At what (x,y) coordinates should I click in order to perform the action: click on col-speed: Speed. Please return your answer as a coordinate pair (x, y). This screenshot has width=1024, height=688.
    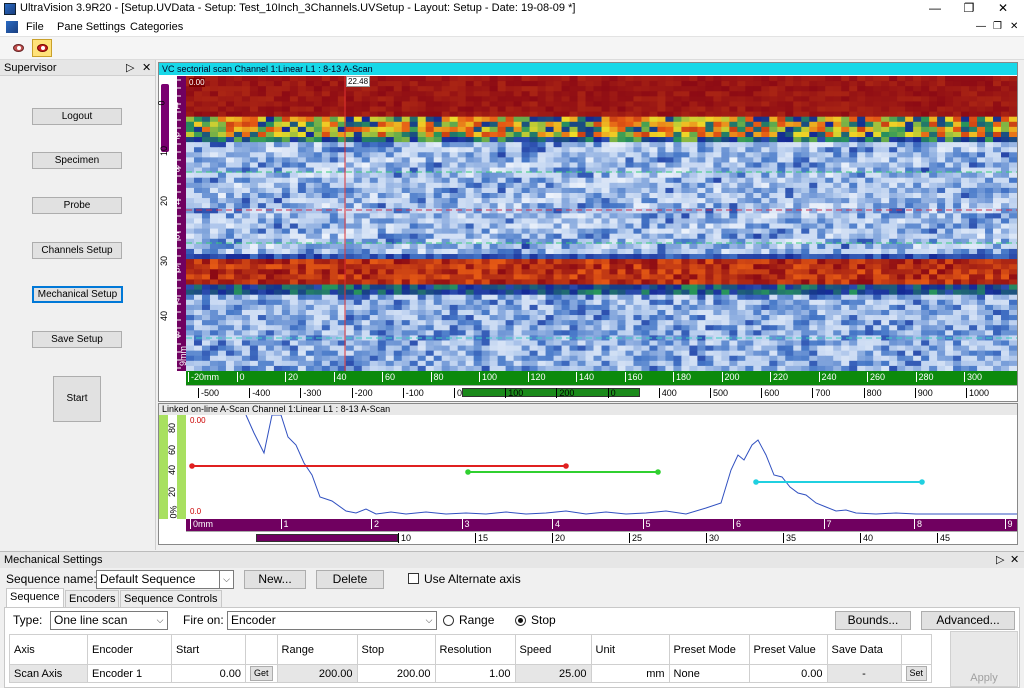
    Looking at the image, I should click on (553, 650).